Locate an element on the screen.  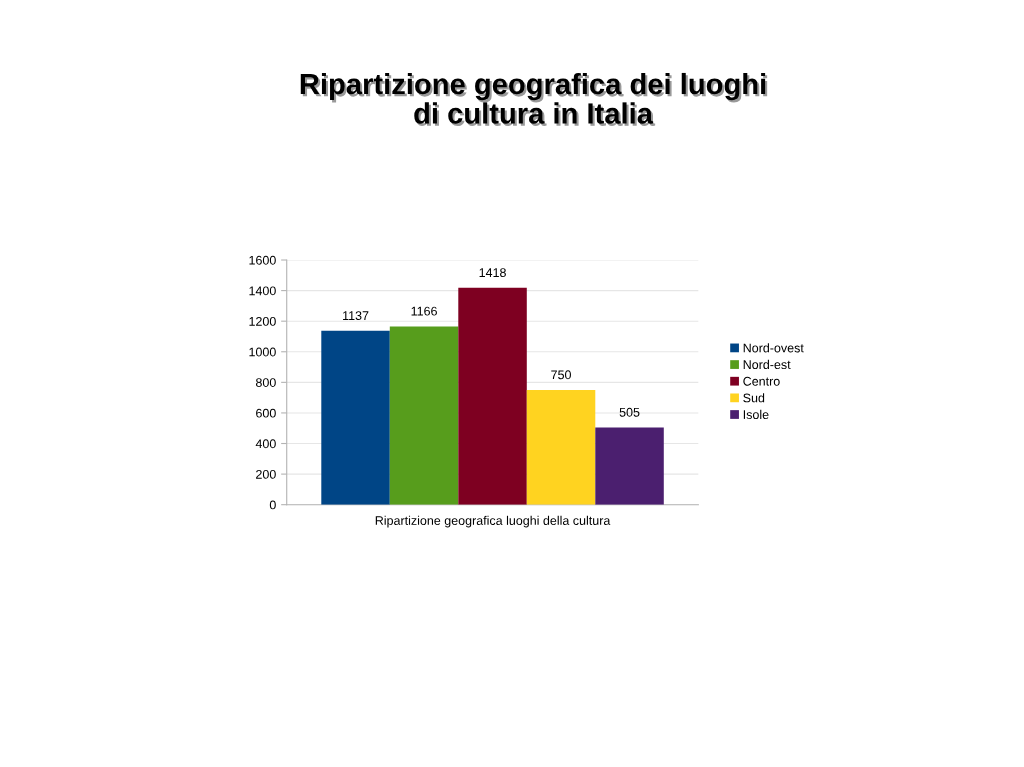
data-label: 505 is located at coordinates (629, 412).